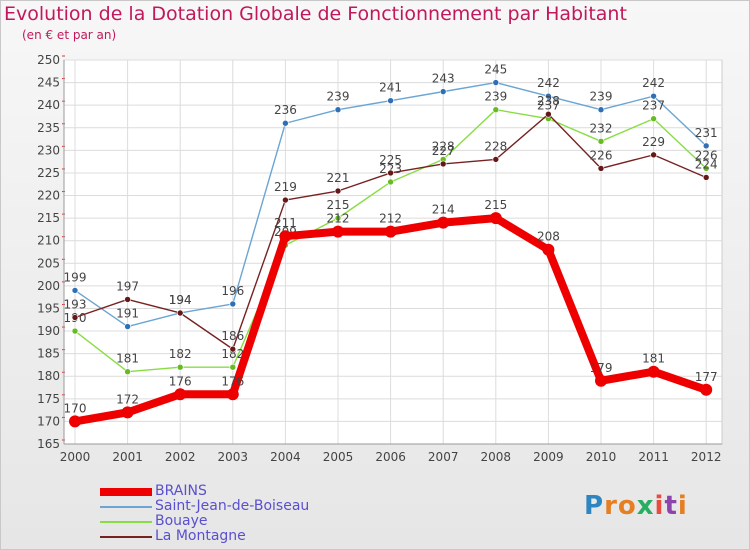 The height and width of the screenshot is (550, 750). Describe the element at coordinates (127, 314) in the screenshot. I see `data-label-saint-jean-de-boiseau: 191` at that location.